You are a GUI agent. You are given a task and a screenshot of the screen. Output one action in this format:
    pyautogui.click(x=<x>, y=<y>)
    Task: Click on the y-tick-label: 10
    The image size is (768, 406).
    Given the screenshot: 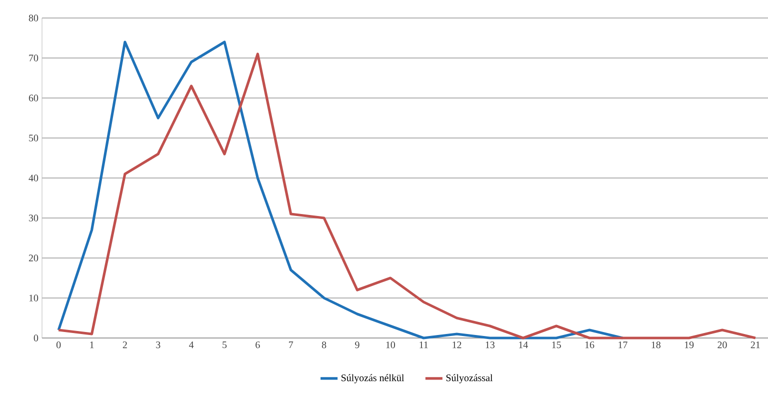 What is the action you would take?
    pyautogui.click(x=33, y=298)
    